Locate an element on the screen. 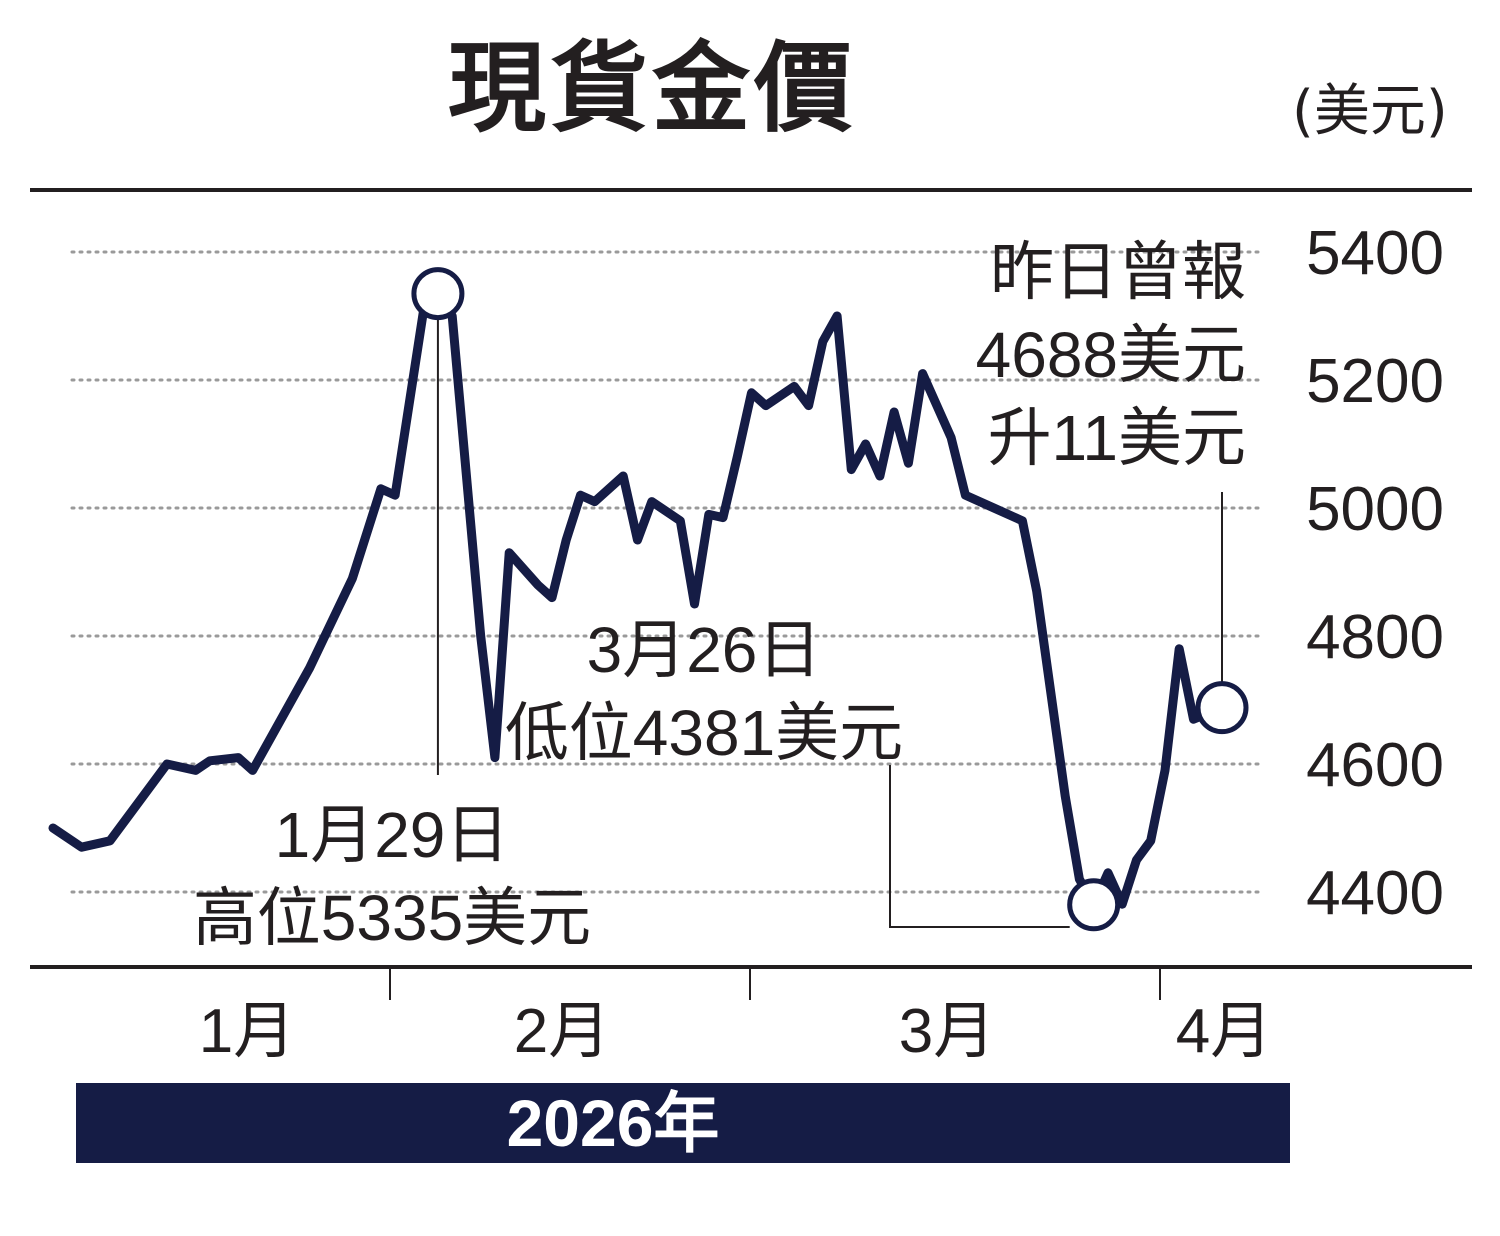 Image resolution: width=1500 pixels, height=1236 pixels. annotation-line: 1月29日 is located at coordinates (392, 835).